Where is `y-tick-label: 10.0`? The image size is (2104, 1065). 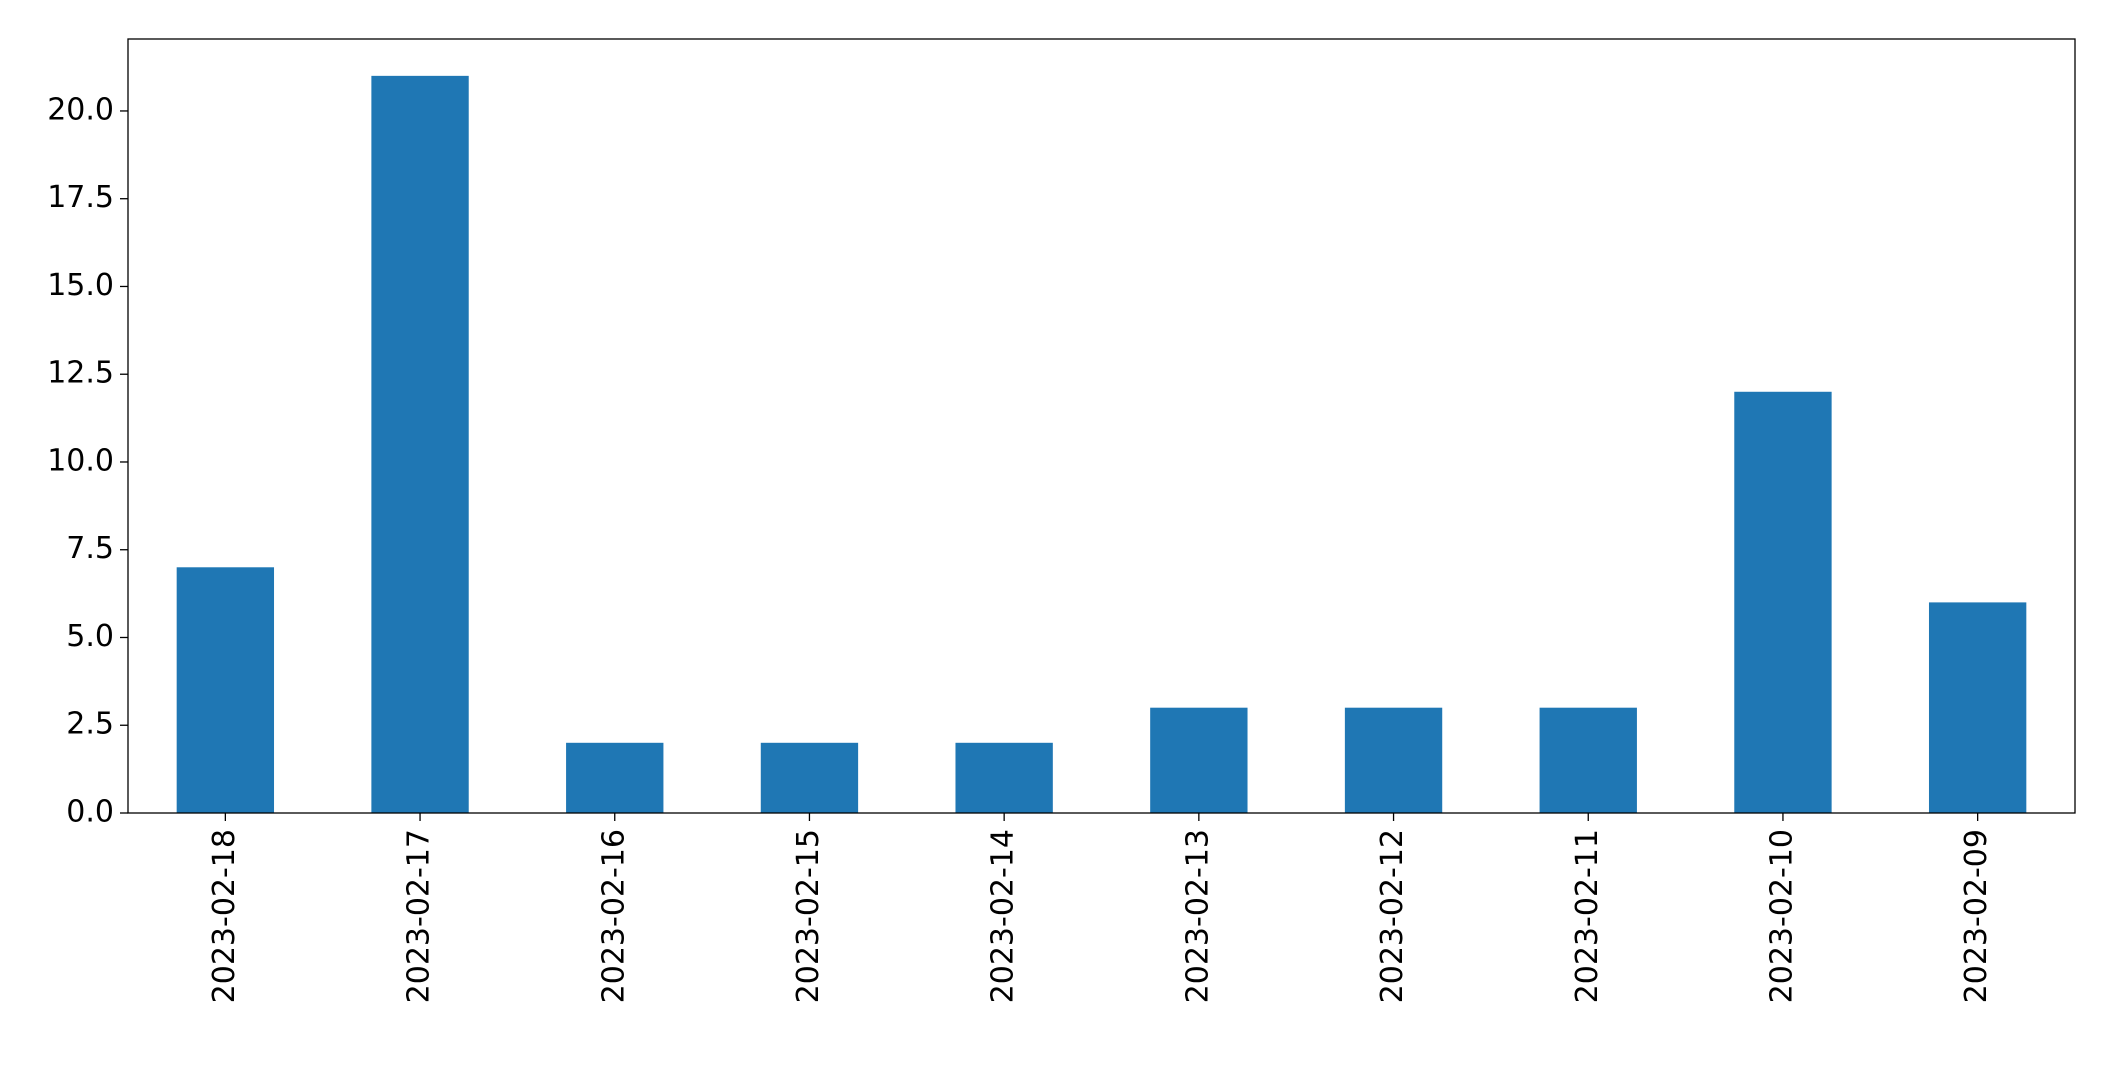
y-tick-label: 10.0 is located at coordinates (80, 460).